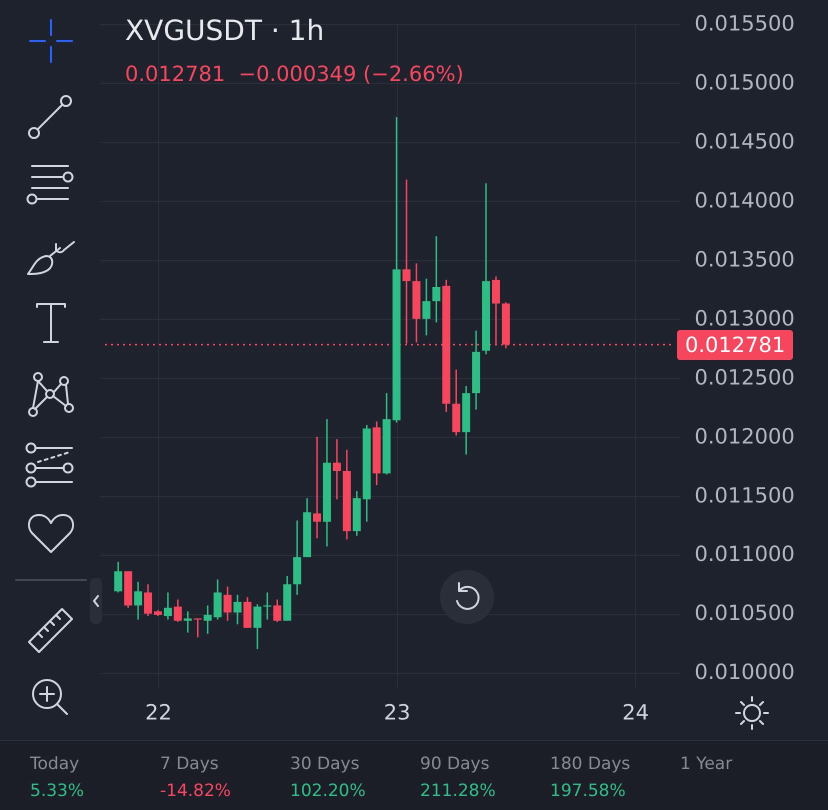 The height and width of the screenshot is (810, 828). Describe the element at coordinates (744, 200) in the screenshot. I see `y-tick-label: 0.014000` at that location.